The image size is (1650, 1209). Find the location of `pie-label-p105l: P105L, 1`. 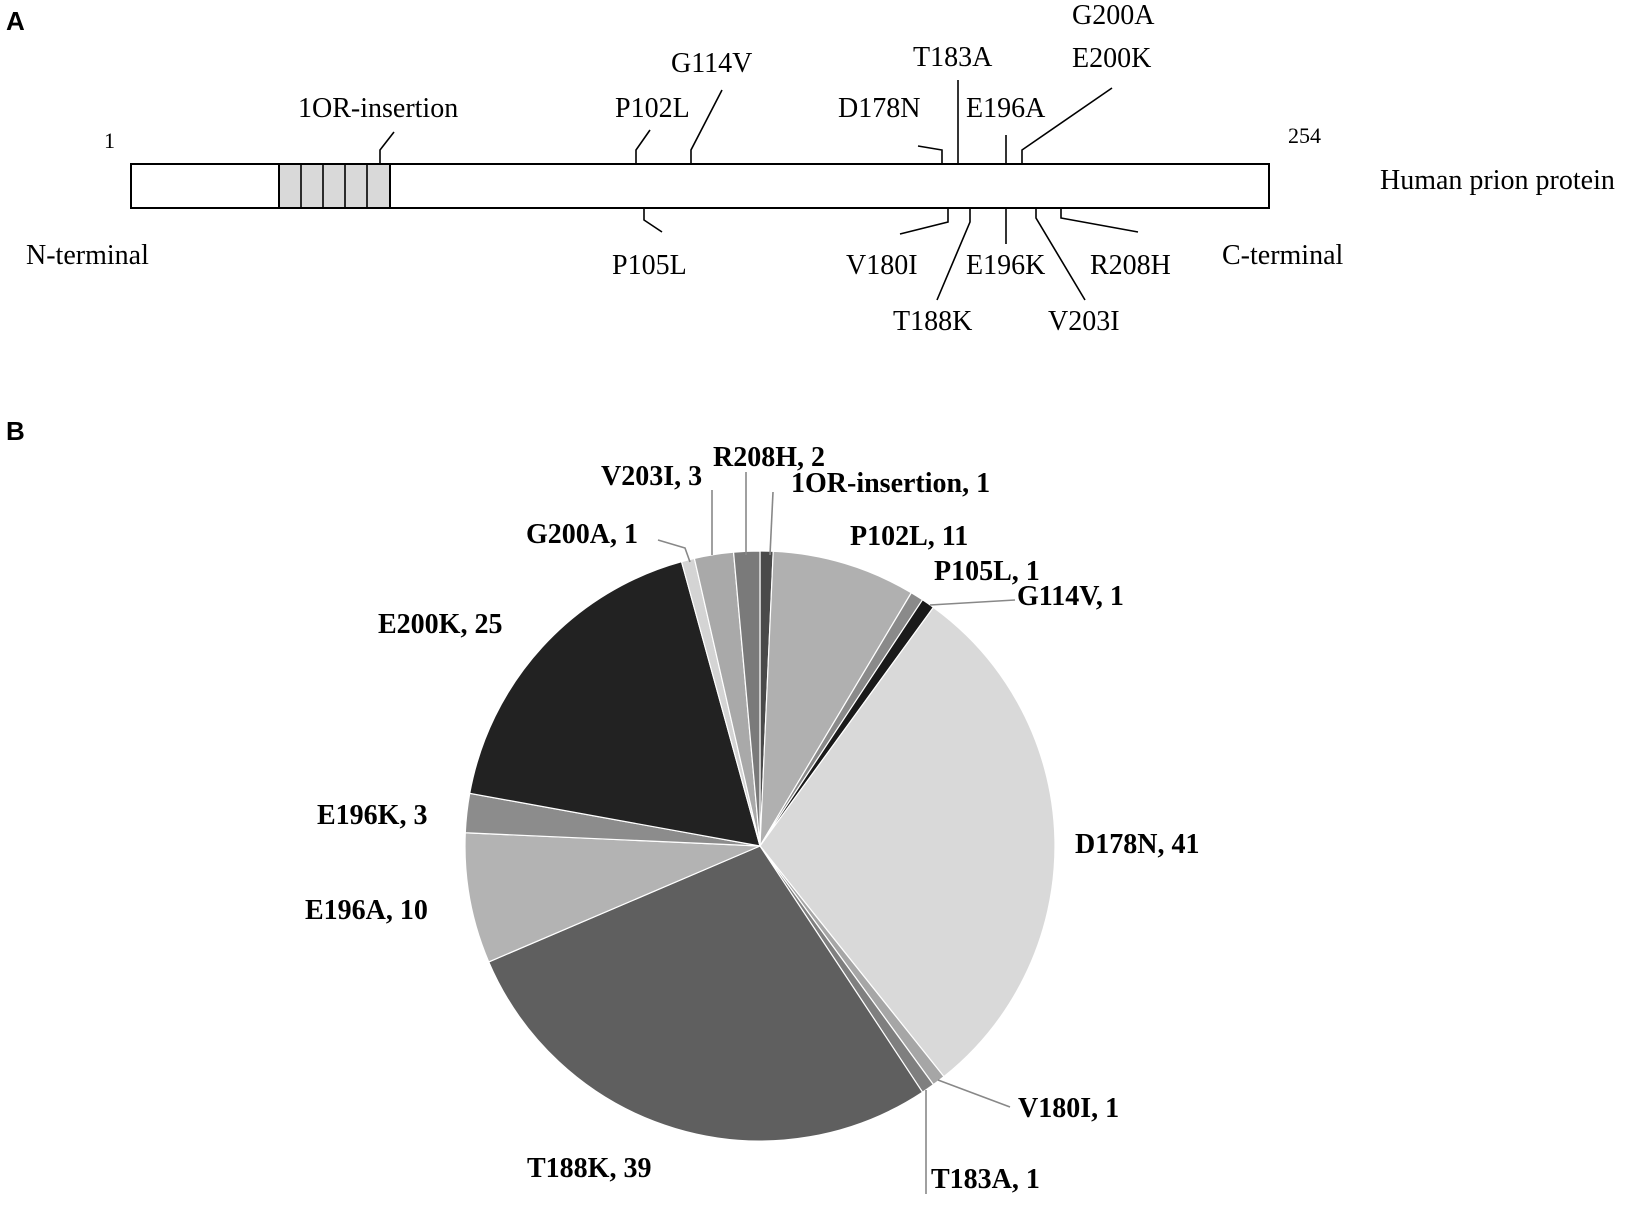

pie-label-p105l: P105L, 1 is located at coordinates (987, 571).